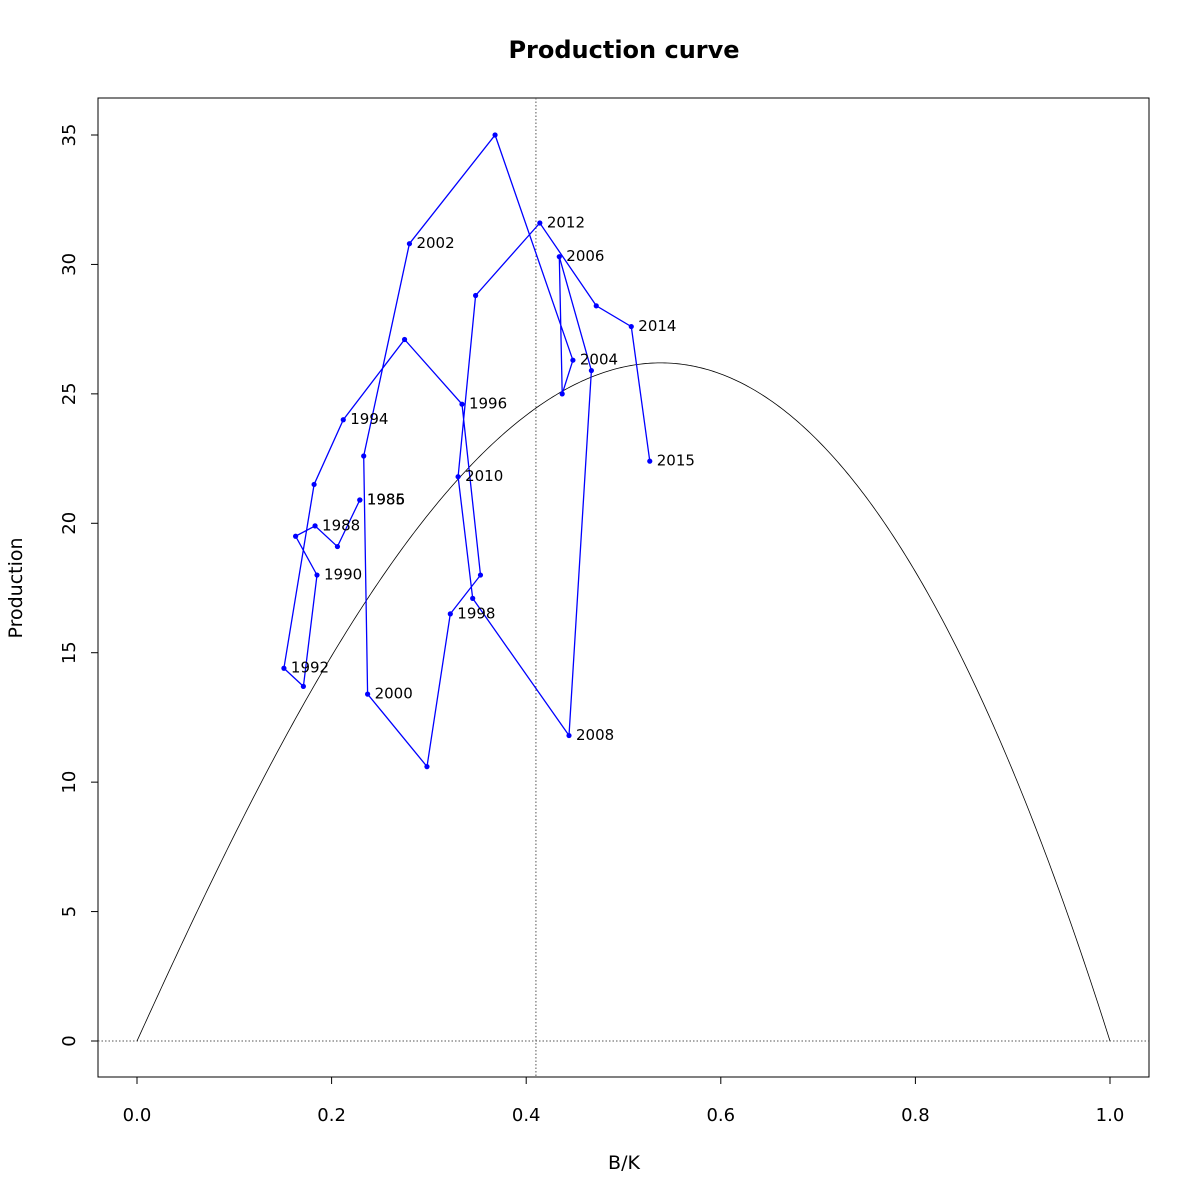 This screenshot has width=1200, height=1200. What do you see at coordinates (79, 585) in the screenshot?
I see `y-axis: 0 5 10 15 20 25 30 35` at bounding box center [79, 585].